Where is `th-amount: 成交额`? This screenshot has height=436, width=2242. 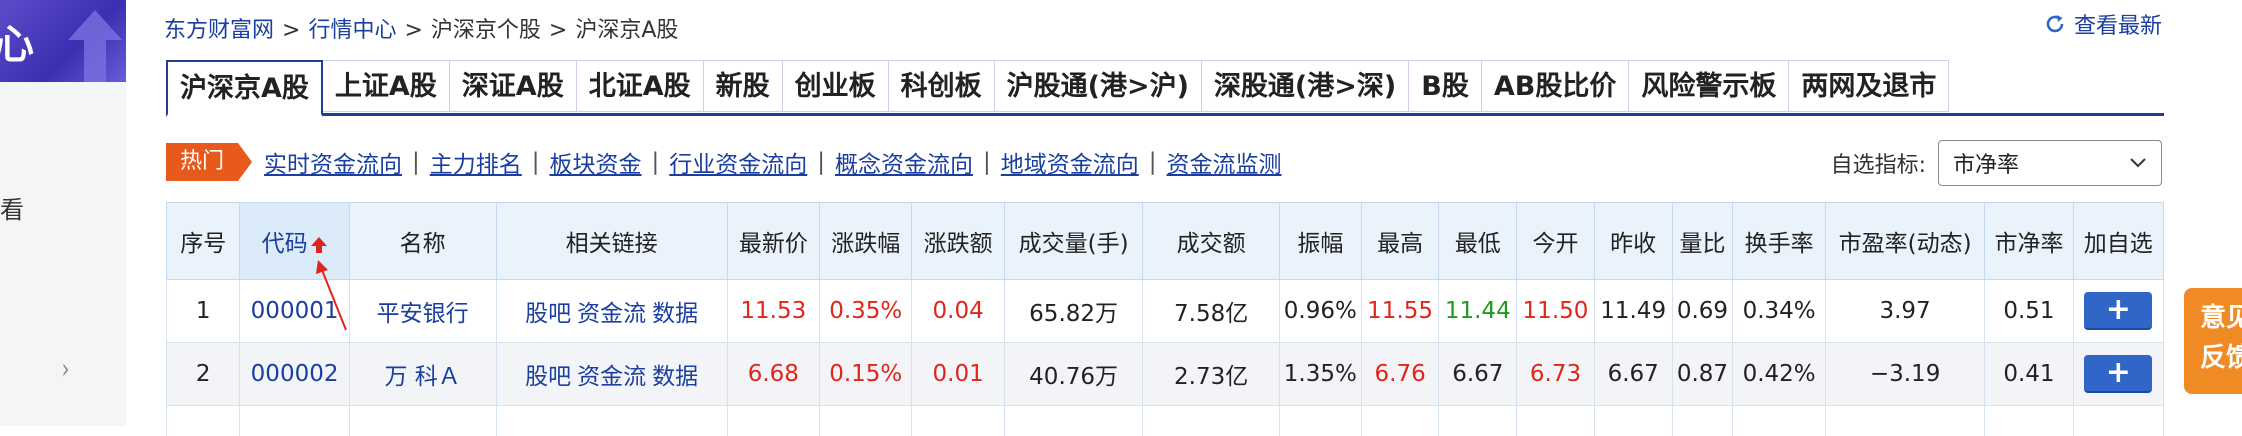 th-amount: 成交额 is located at coordinates (1211, 241).